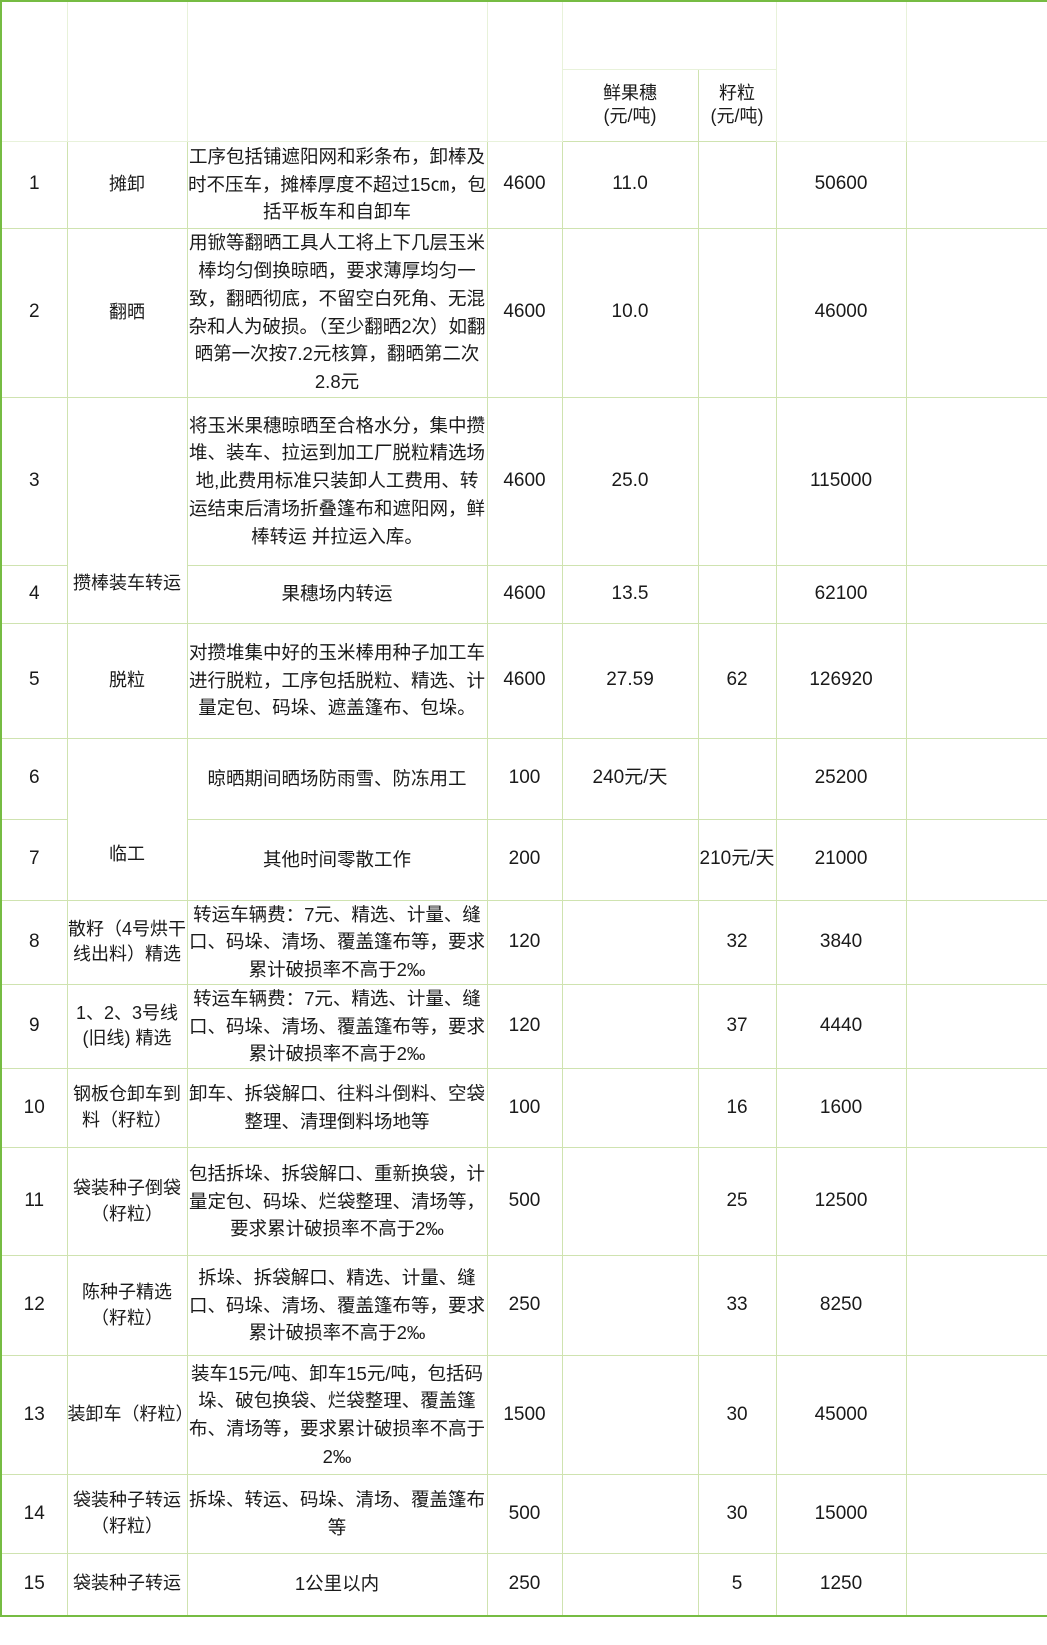  Describe the element at coordinates (127, 1201) in the screenshot. I see `cell-service-item: 袋装种子倒袋（籽粒）` at that location.